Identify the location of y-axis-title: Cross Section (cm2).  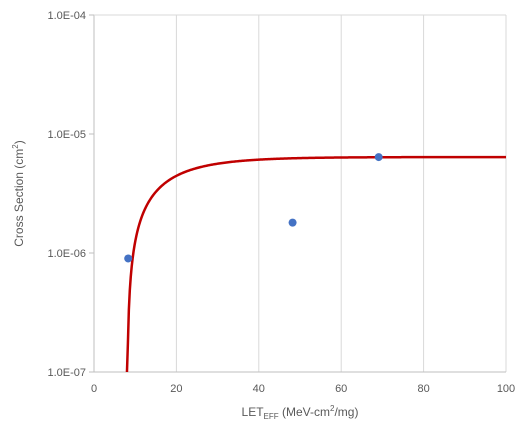
(18, 193).